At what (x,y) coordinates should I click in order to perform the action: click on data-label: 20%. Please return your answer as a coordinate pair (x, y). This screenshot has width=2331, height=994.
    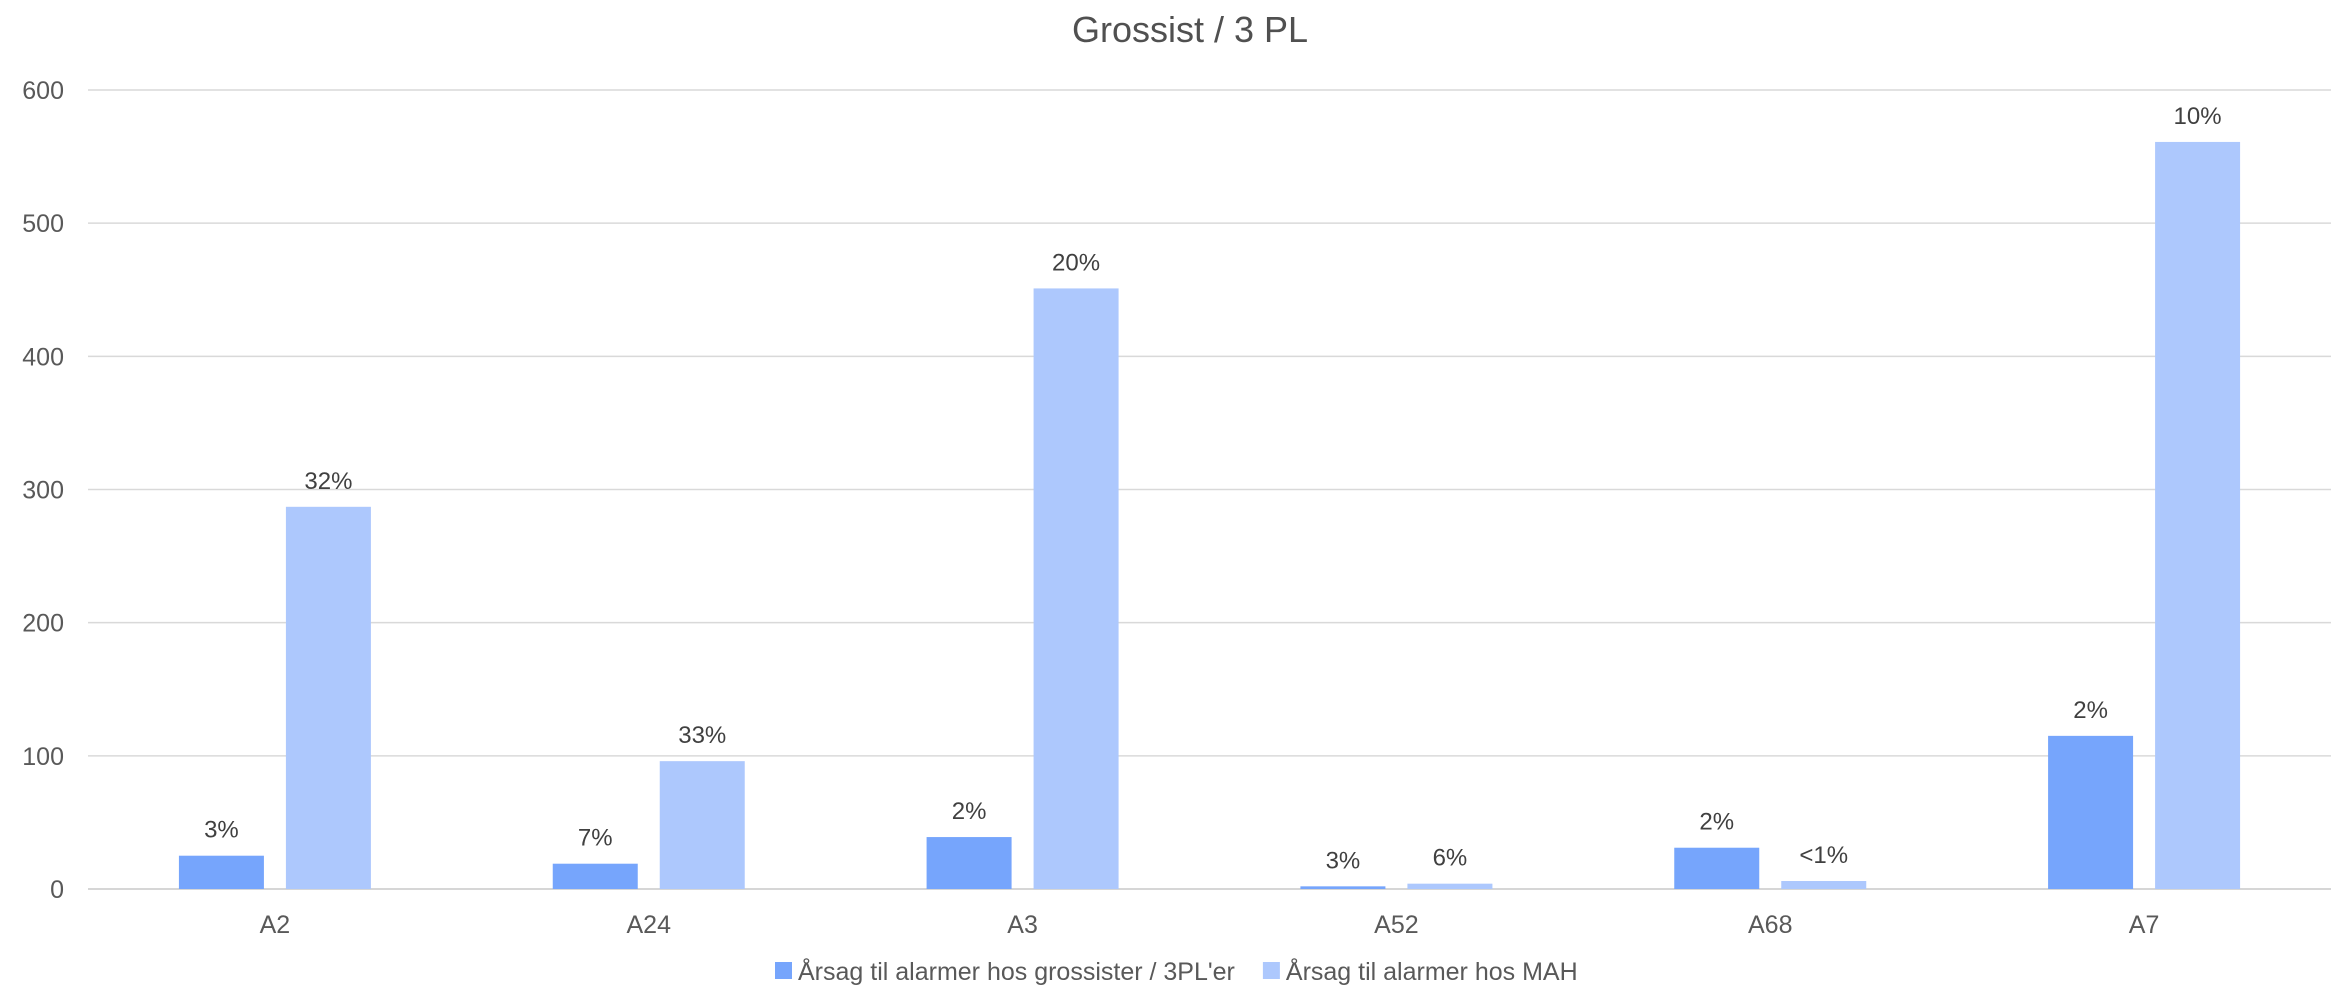
    Looking at the image, I should click on (1076, 262).